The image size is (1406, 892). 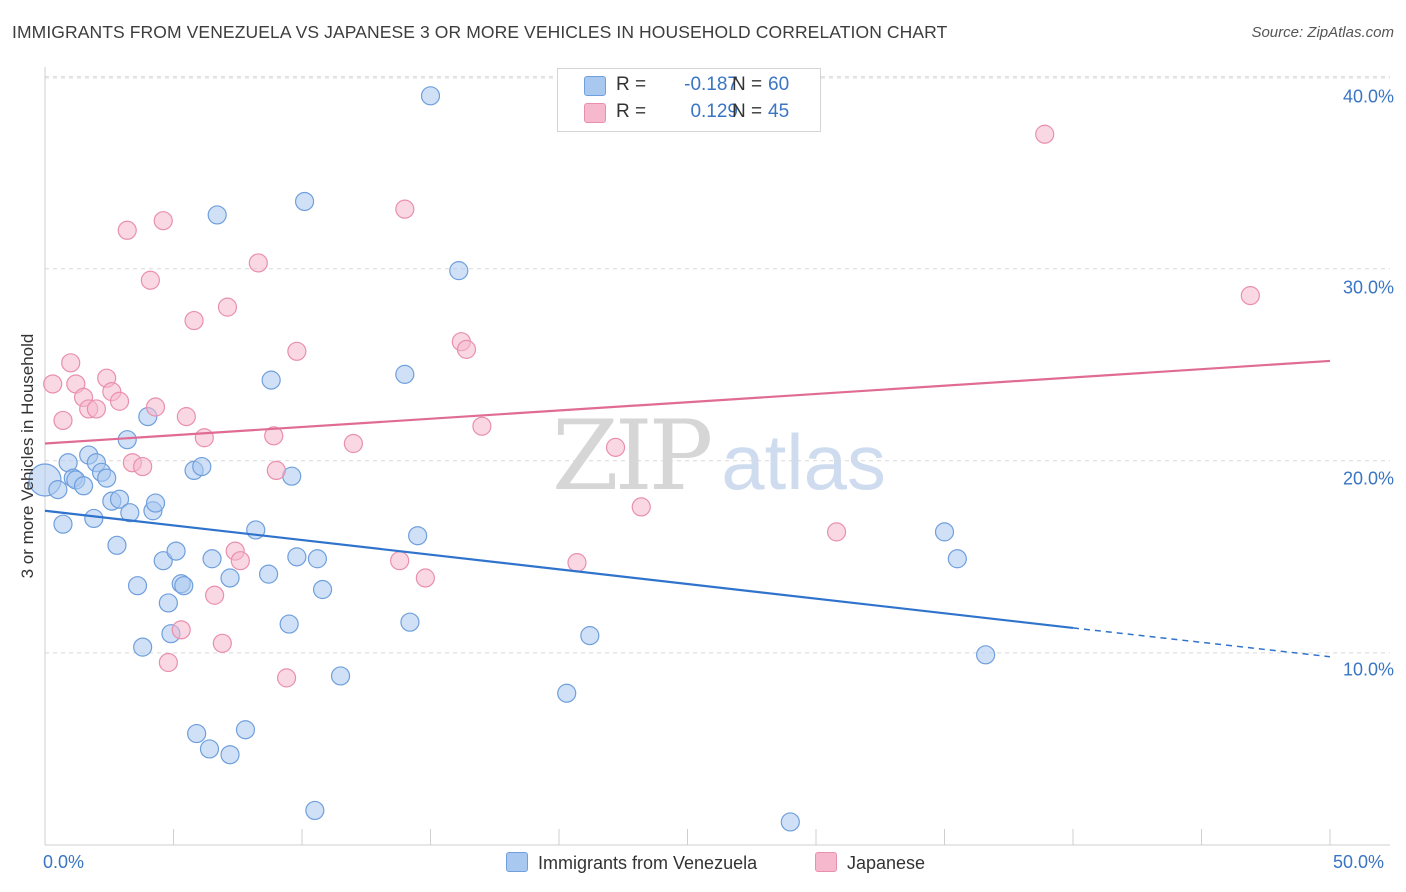 What do you see at coordinates (648, 863) in the screenshot?
I see `legend-label-venezuela: Immigrants from Venezuela` at bounding box center [648, 863].